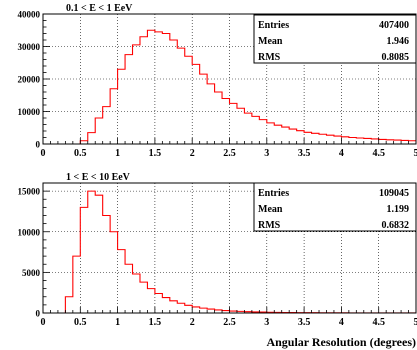 The image size is (417, 350). What do you see at coordinates (341, 342) in the screenshot?
I see `x-axis-label: Angular Resolution (degrees)` at bounding box center [341, 342].